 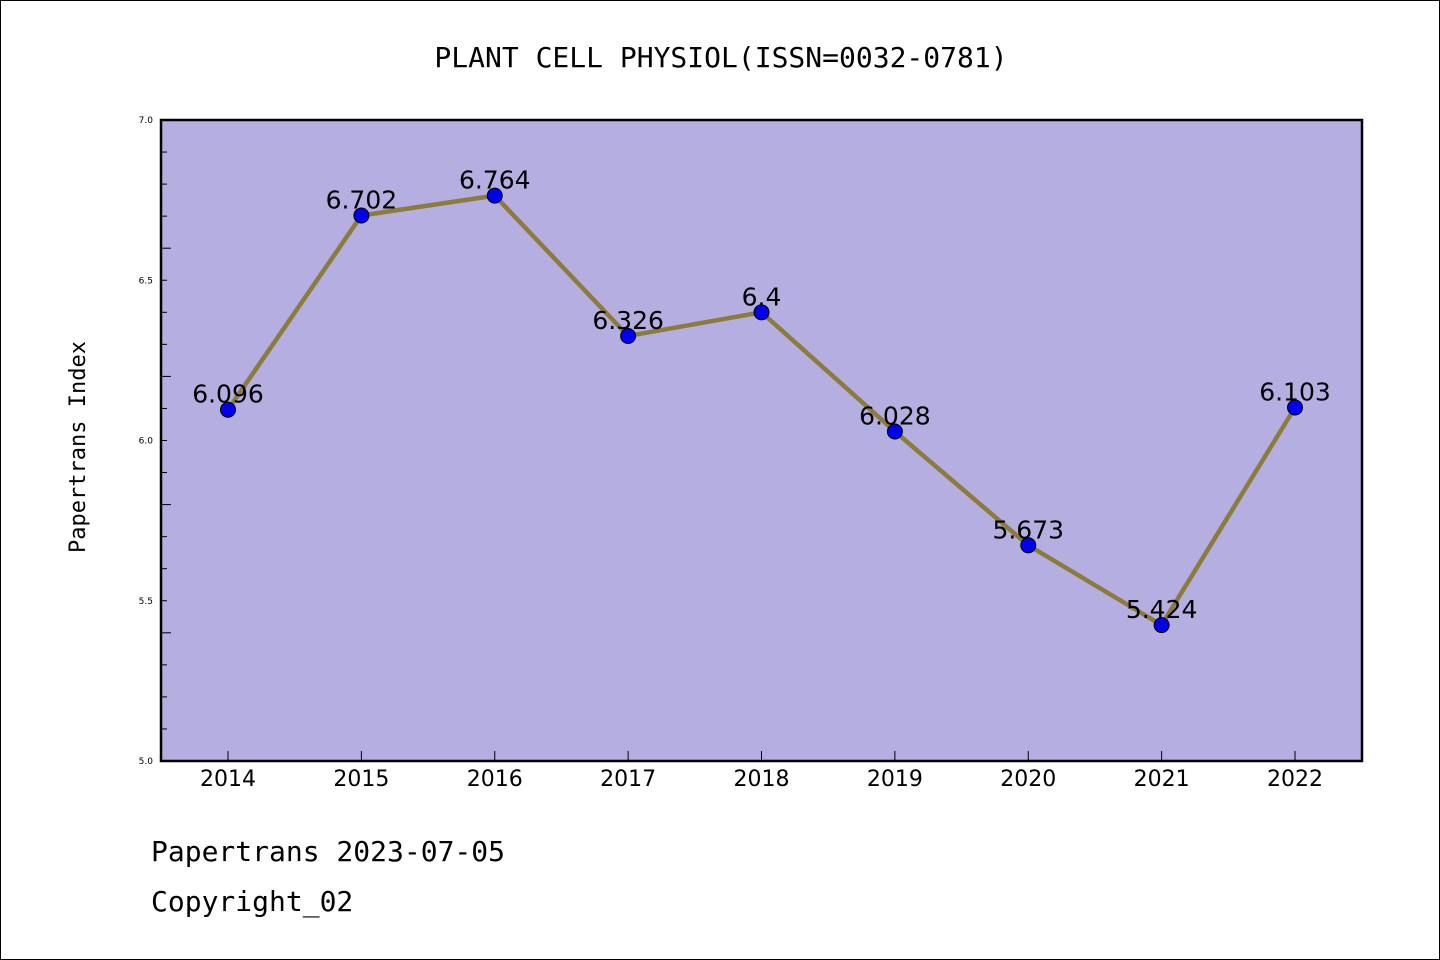 What do you see at coordinates (1028, 779) in the screenshot?
I see `x-tick-label: 2020` at bounding box center [1028, 779].